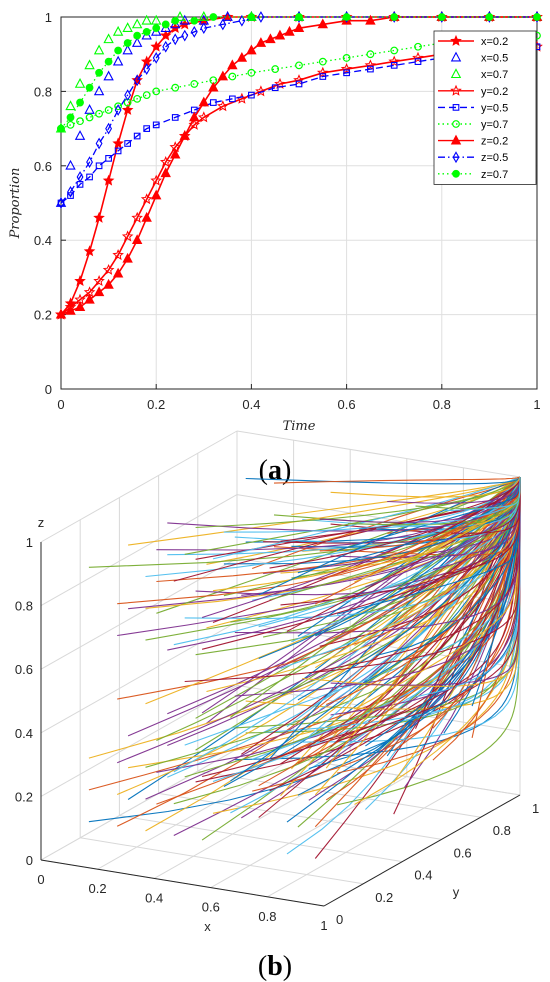 The image size is (550, 982). Describe the element at coordinates (502, 830) in the screenshot. I see `y-tick-label: 0.8` at that location.